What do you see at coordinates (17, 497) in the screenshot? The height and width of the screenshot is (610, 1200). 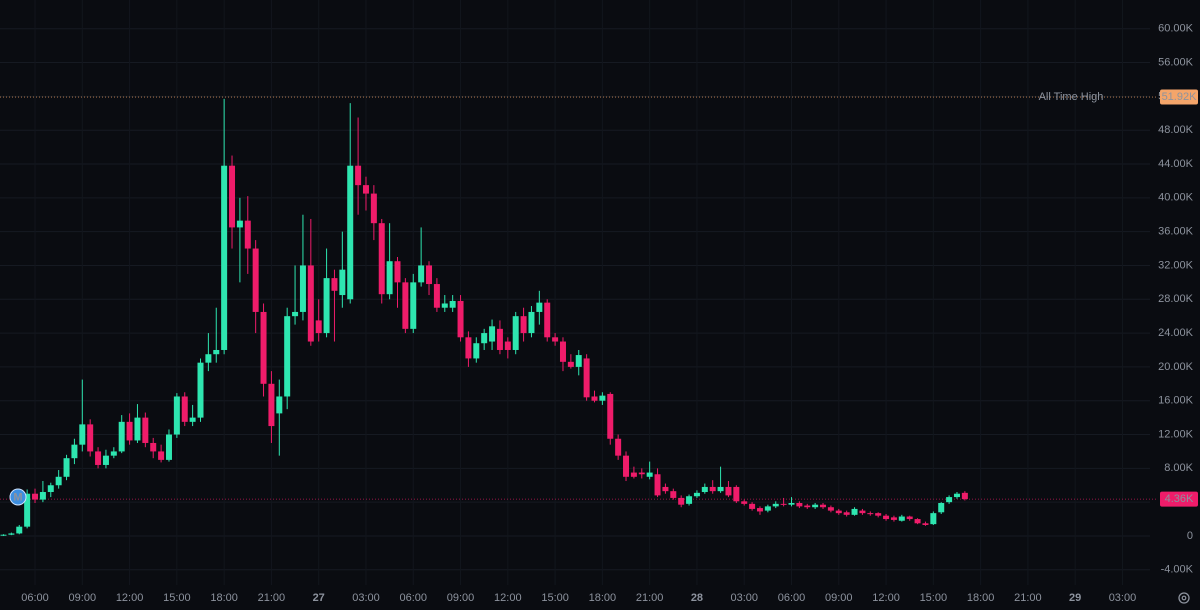 I see `event-marker-label: M` at bounding box center [17, 497].